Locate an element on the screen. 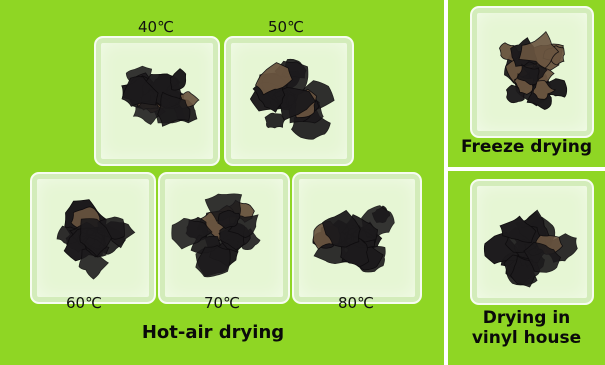  vinyl-house-caption-line-1: Drying in is located at coordinates (526, 318).